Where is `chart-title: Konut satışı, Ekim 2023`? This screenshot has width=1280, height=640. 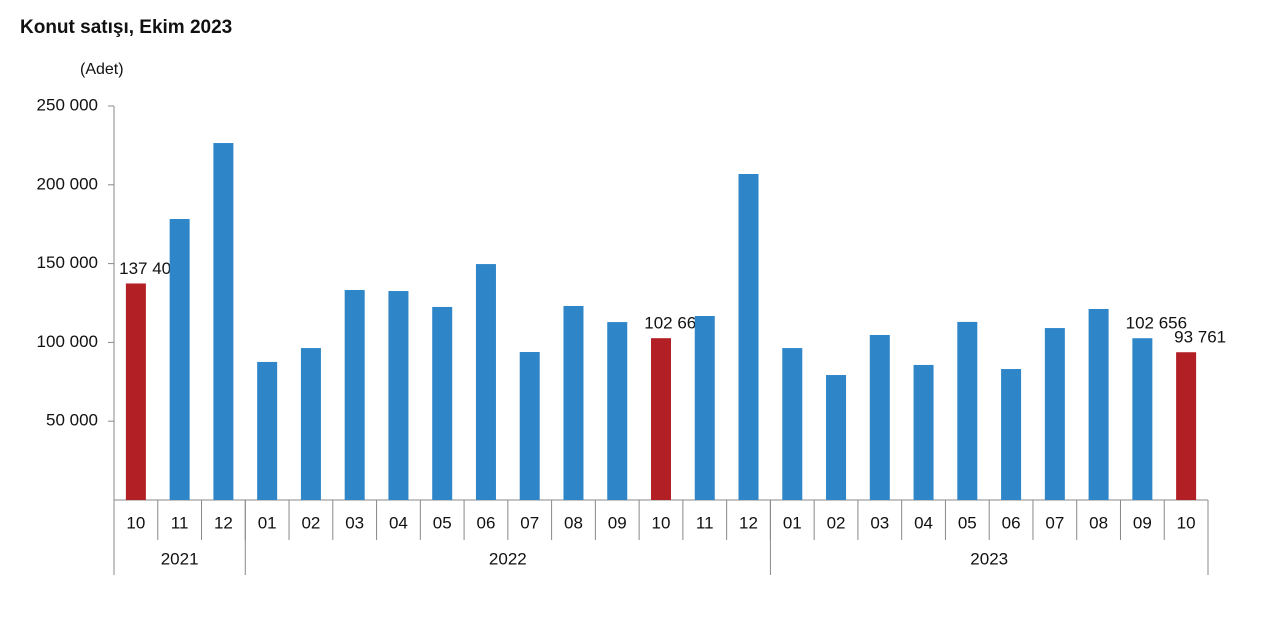
chart-title: Konut satışı, Ekim 2023 is located at coordinates (126, 27).